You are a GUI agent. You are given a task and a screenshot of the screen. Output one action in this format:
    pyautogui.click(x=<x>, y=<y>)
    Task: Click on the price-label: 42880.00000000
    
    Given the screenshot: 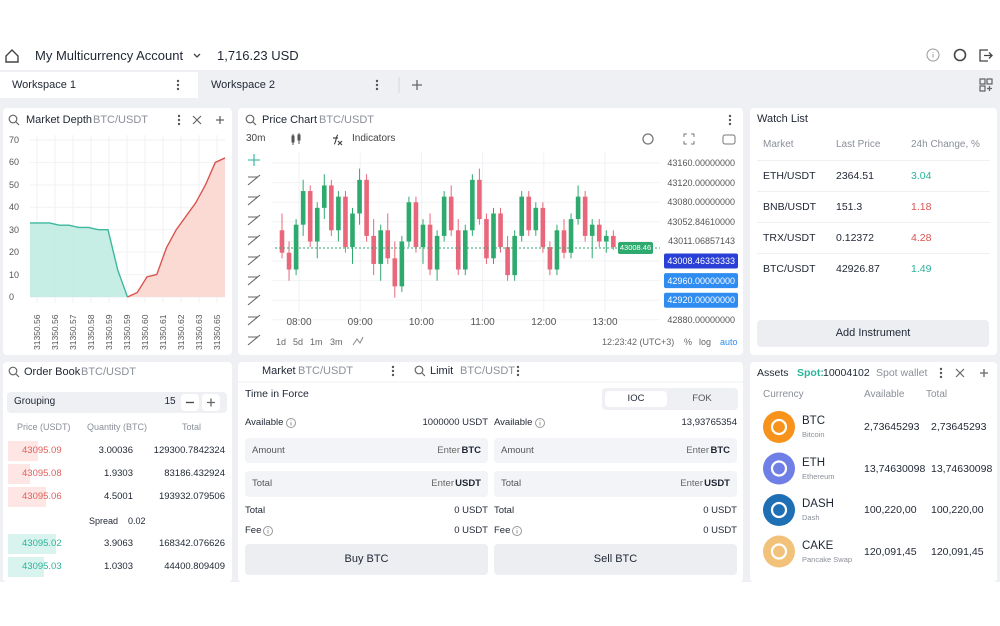 What is the action you would take?
    pyautogui.click(x=701, y=319)
    